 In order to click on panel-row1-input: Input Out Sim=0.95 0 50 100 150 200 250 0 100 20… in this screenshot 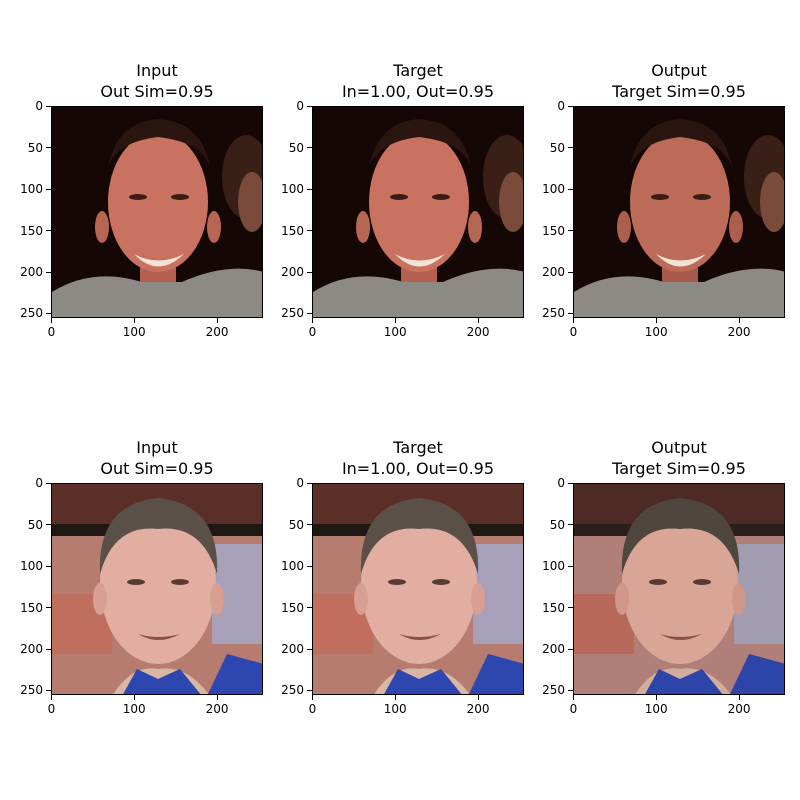, I will do `click(141, 200)`.